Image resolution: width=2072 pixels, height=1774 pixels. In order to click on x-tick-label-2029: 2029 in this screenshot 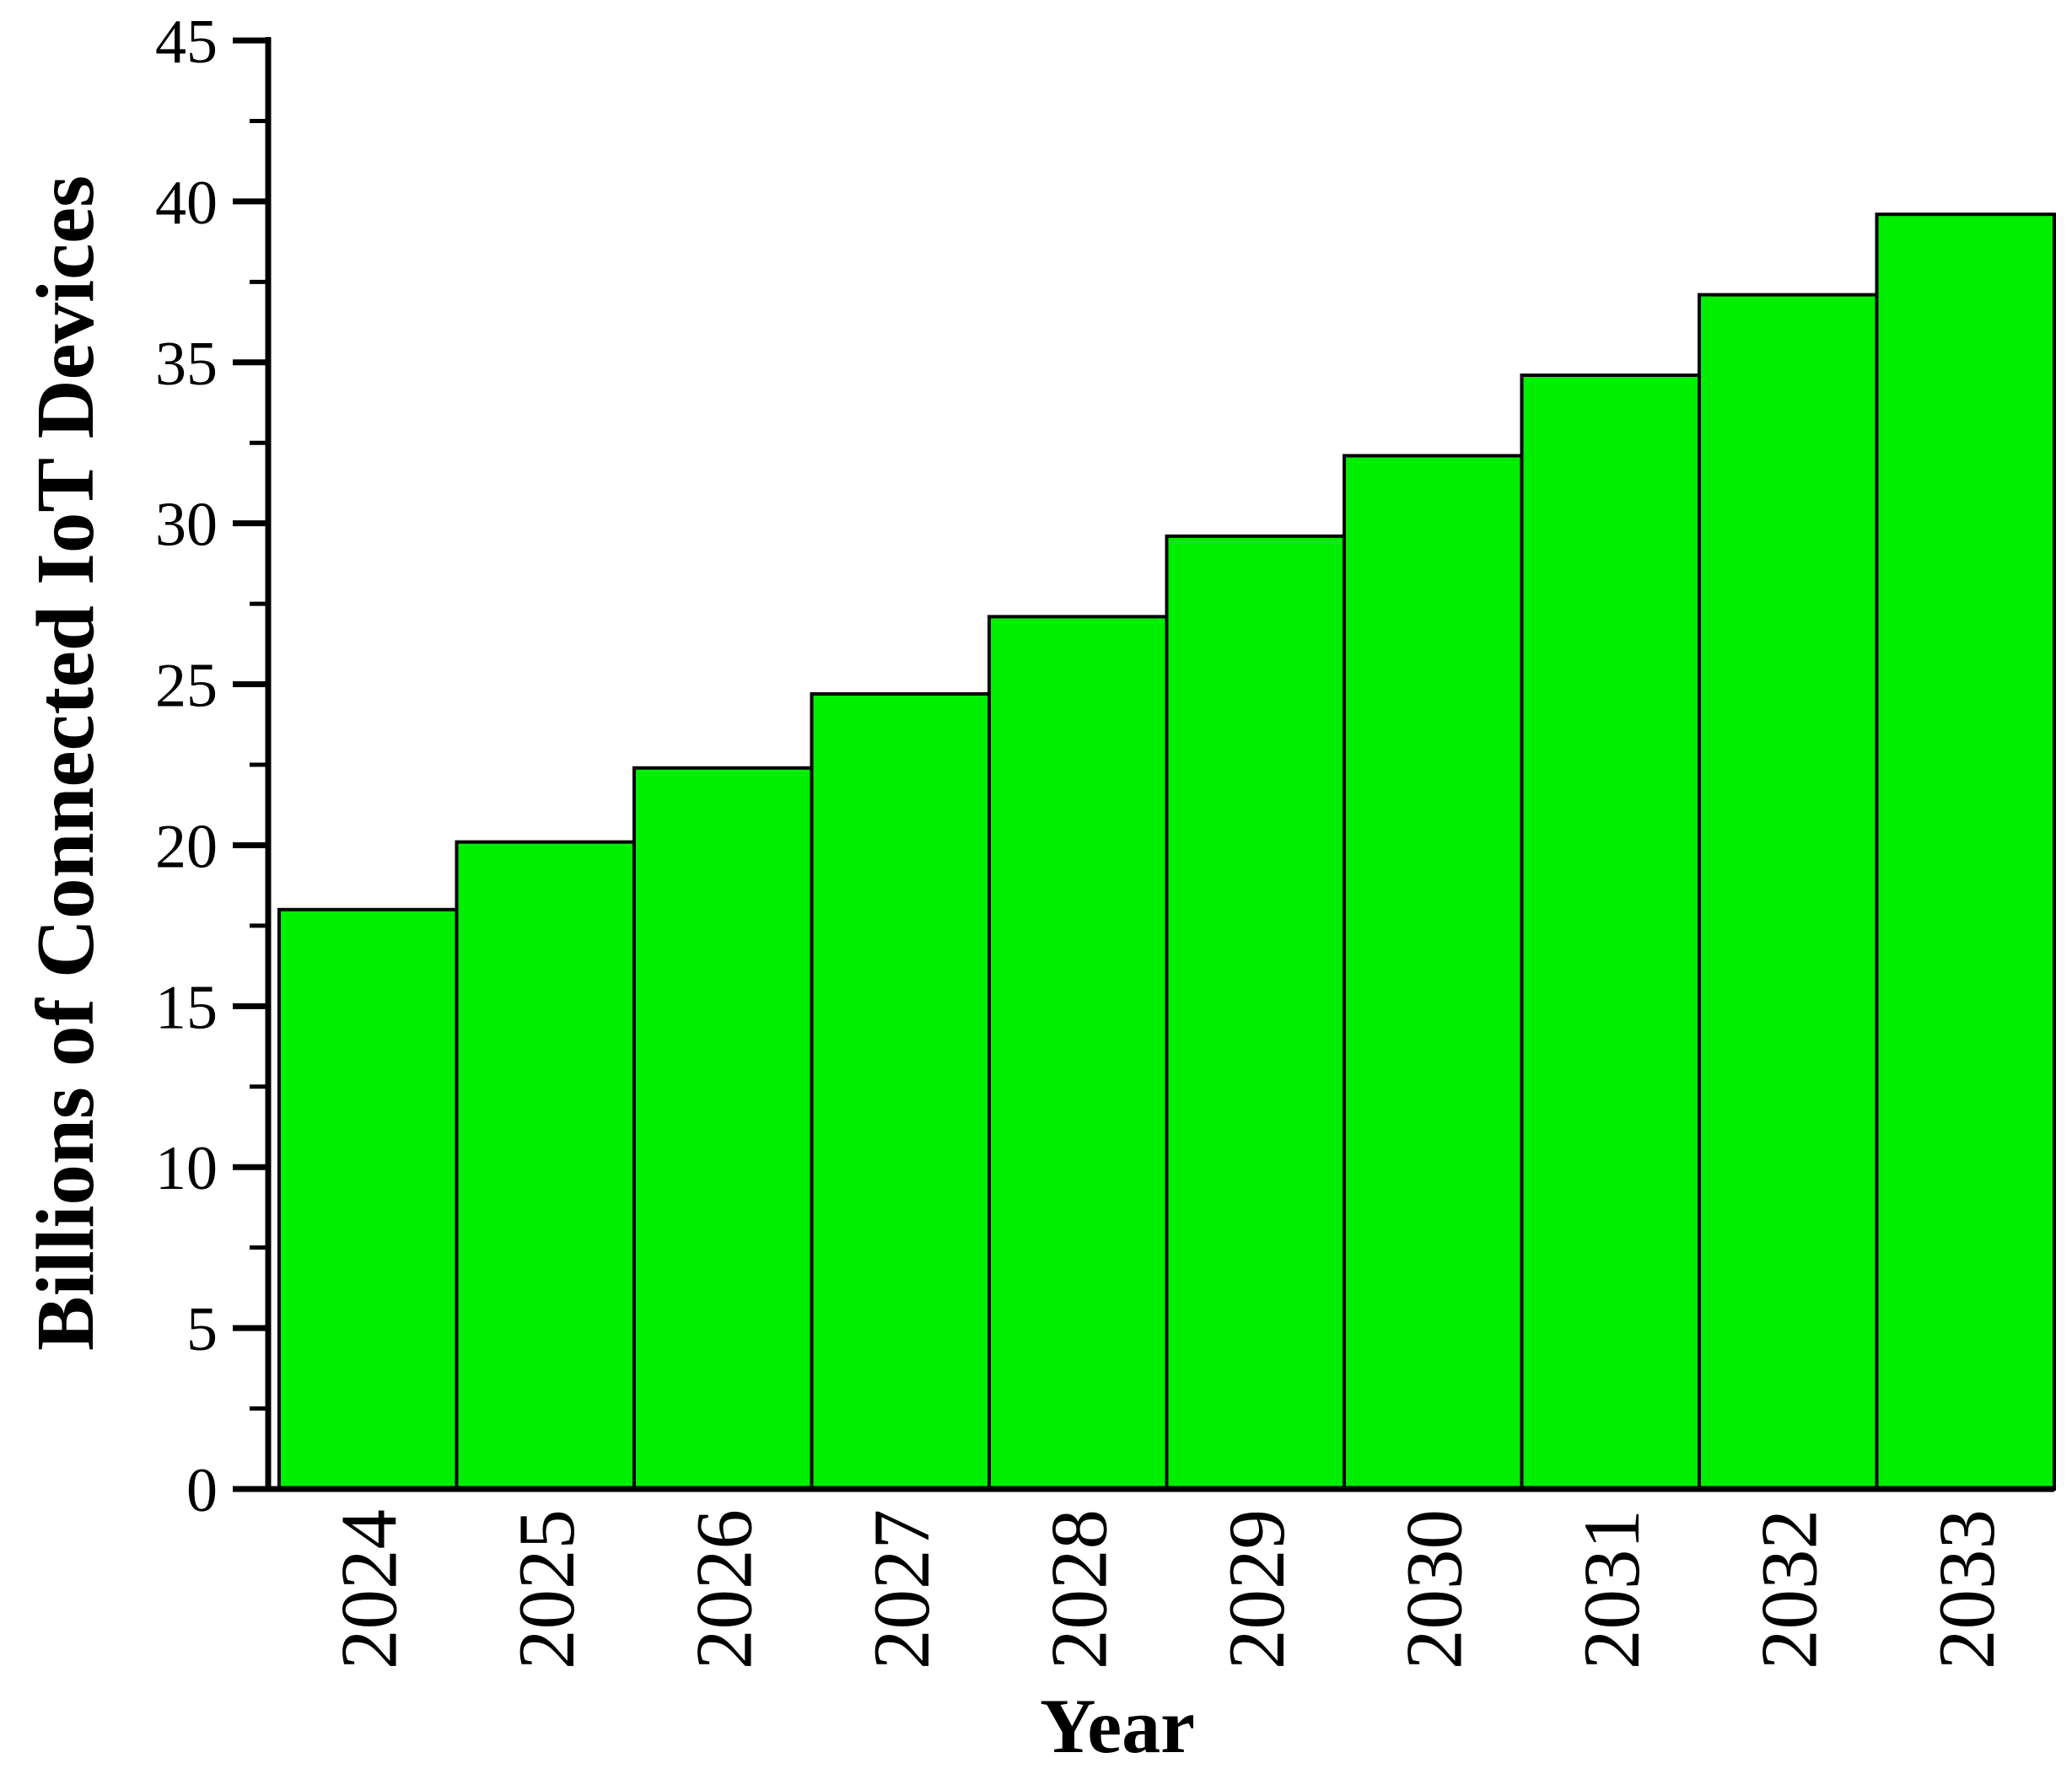, I will do `click(1256, 1589)`.